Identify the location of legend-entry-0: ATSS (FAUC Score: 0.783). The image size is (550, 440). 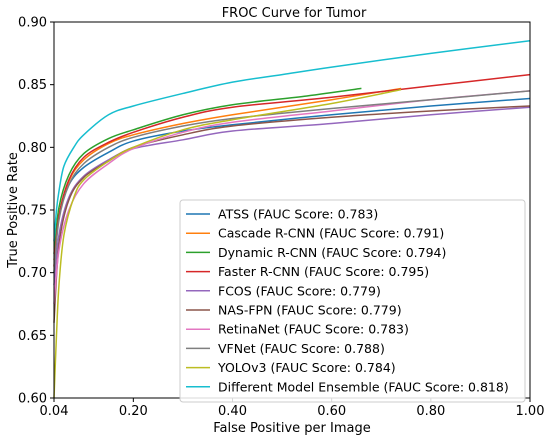
(298, 214).